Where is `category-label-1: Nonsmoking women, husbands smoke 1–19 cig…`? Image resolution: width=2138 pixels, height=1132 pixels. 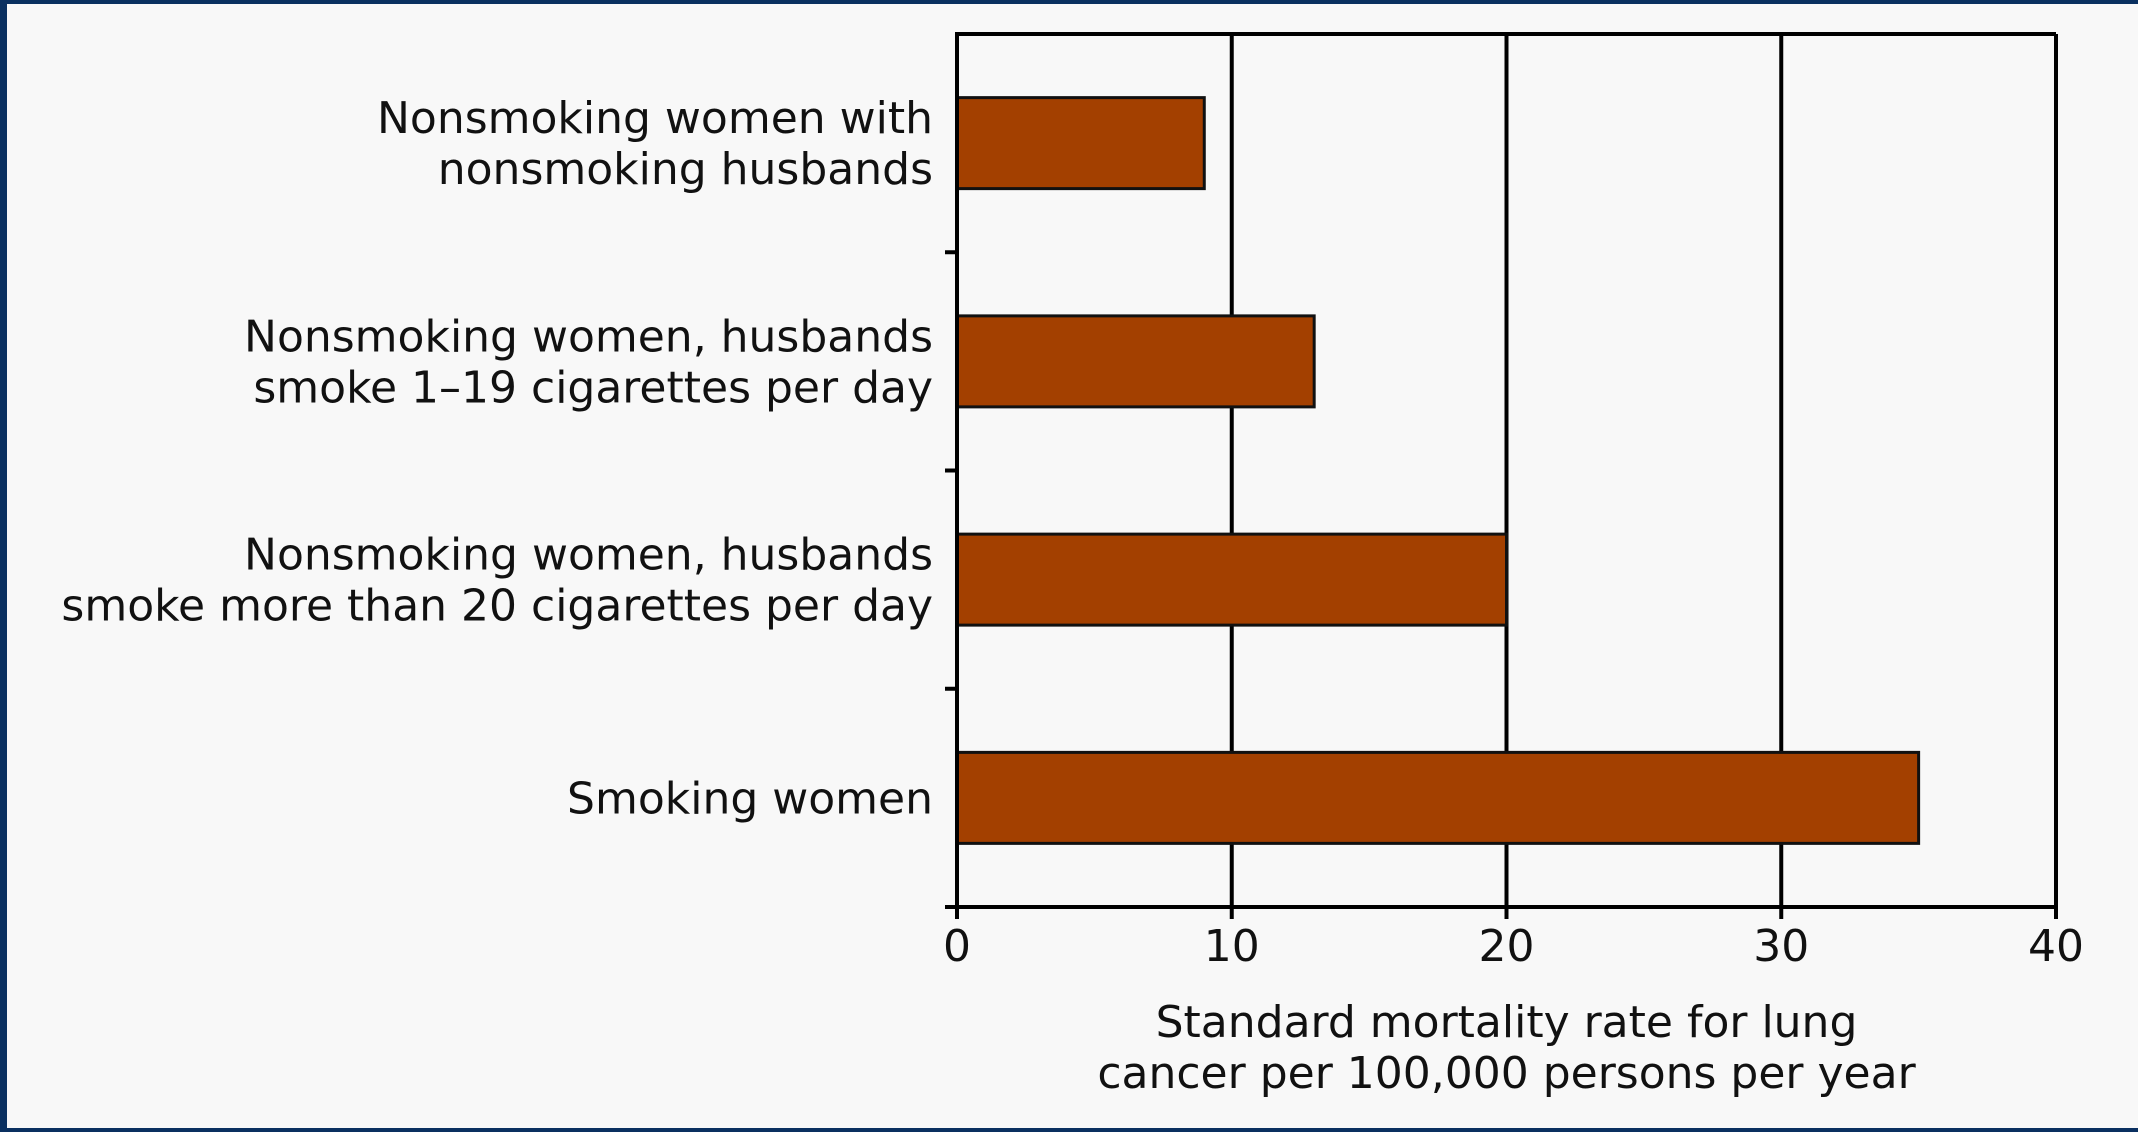
category-label-1: Nonsmoking women, husbands smoke 1–19 cig… is located at coordinates (588, 362).